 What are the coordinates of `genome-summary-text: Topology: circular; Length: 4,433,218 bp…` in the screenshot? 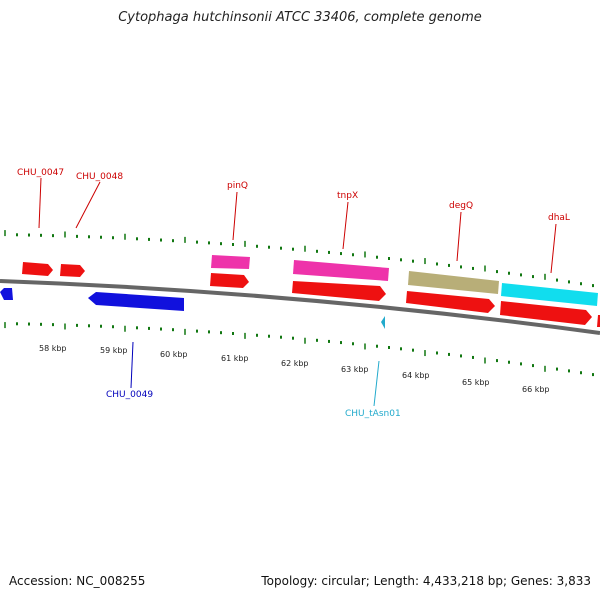 It's located at (426, 581).